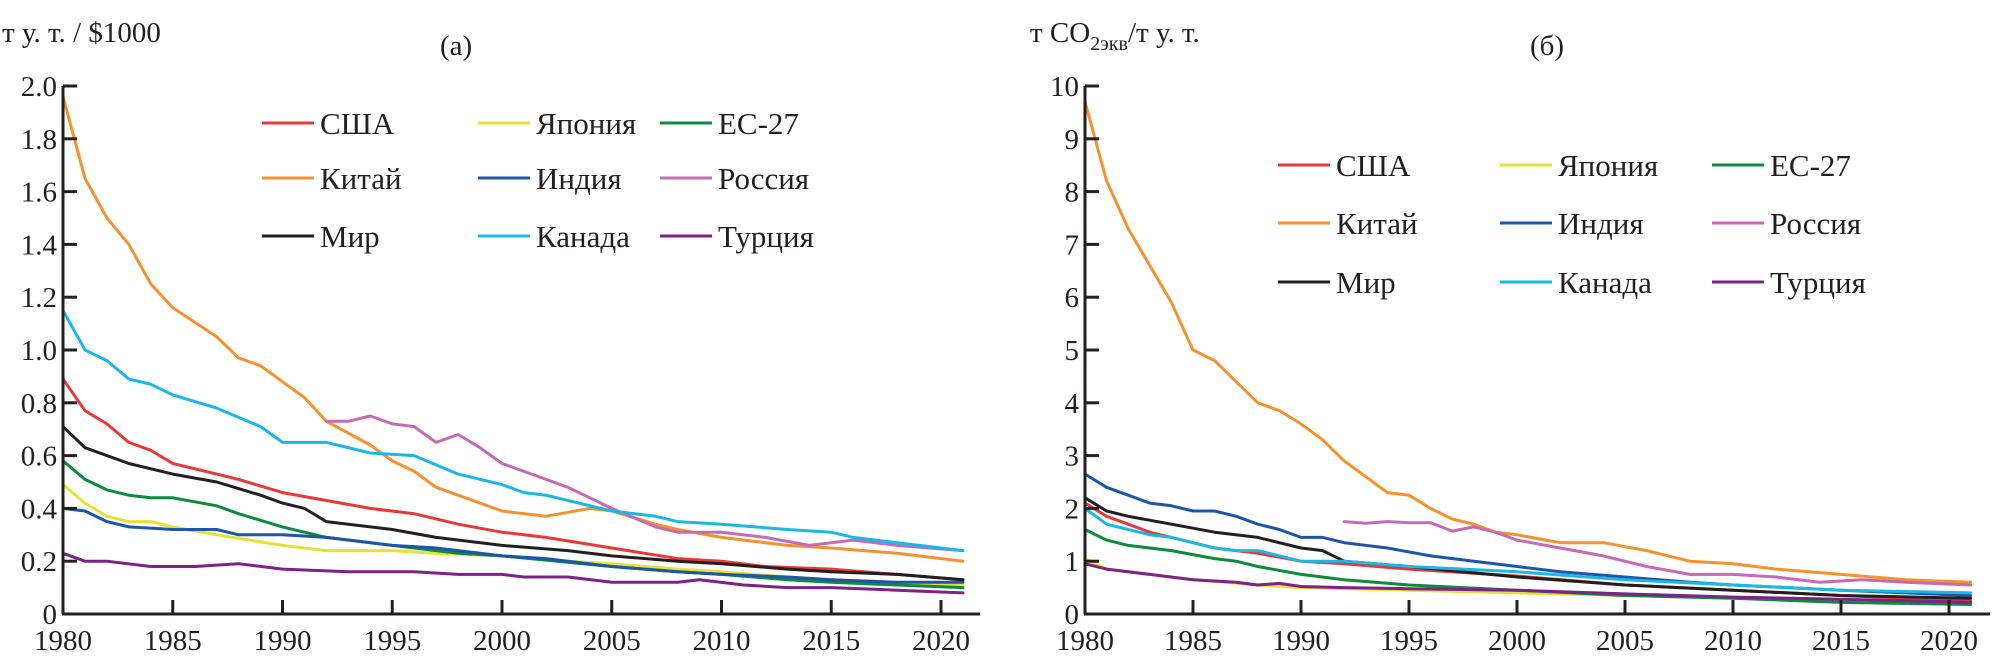 The width and height of the screenshot is (1995, 671). What do you see at coordinates (1072, 351) in the screenshot?
I see `y-tick-label: 5` at bounding box center [1072, 351].